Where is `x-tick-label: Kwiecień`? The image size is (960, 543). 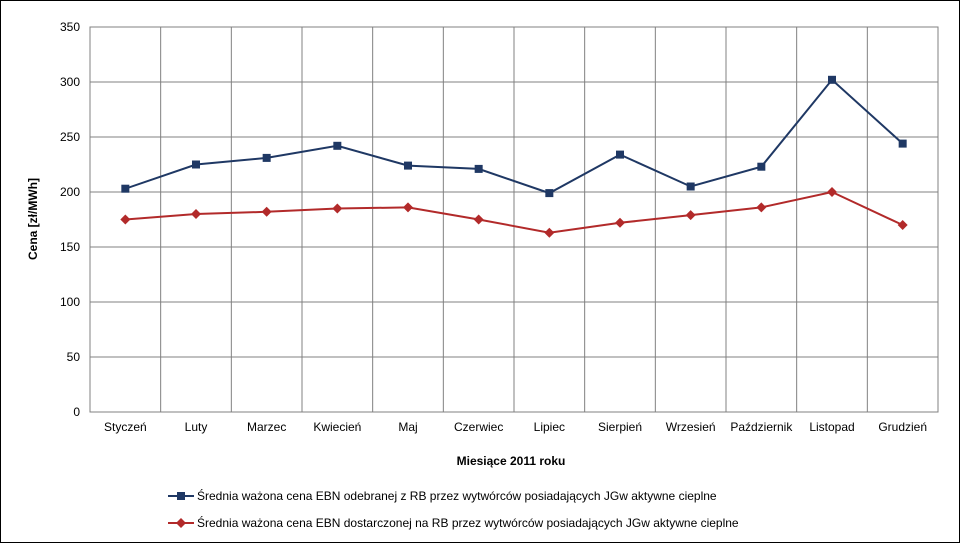 x-tick-label: Kwiecień is located at coordinates (337, 427).